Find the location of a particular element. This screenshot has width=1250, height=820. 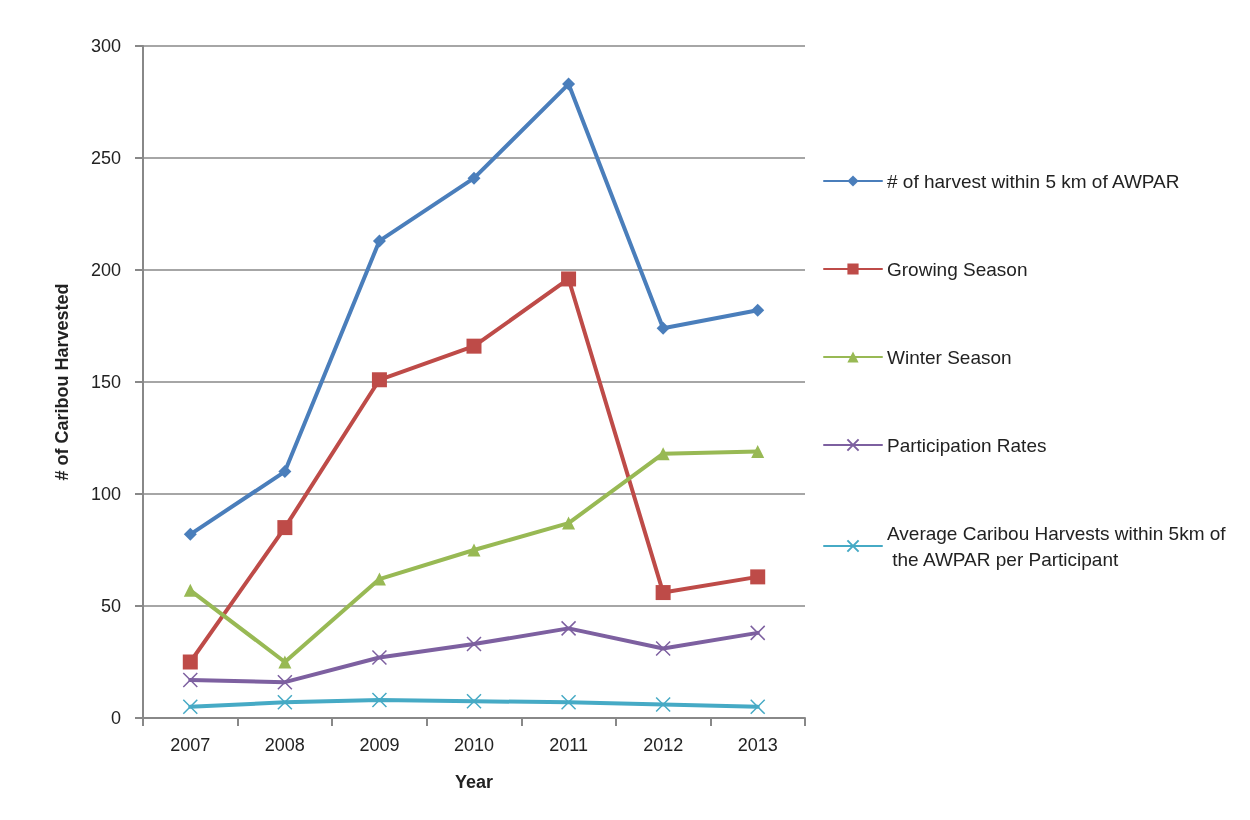

legend-label: Growing Season is located at coordinates (957, 269).